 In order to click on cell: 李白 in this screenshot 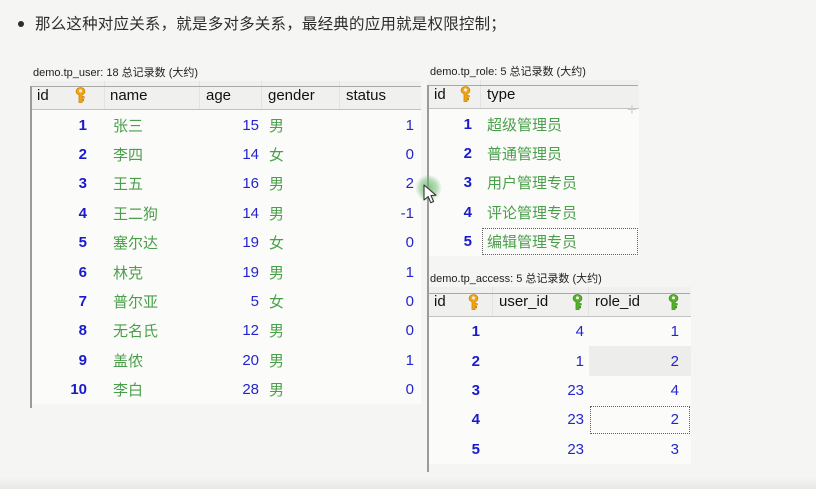, I will do `click(128, 391)`.